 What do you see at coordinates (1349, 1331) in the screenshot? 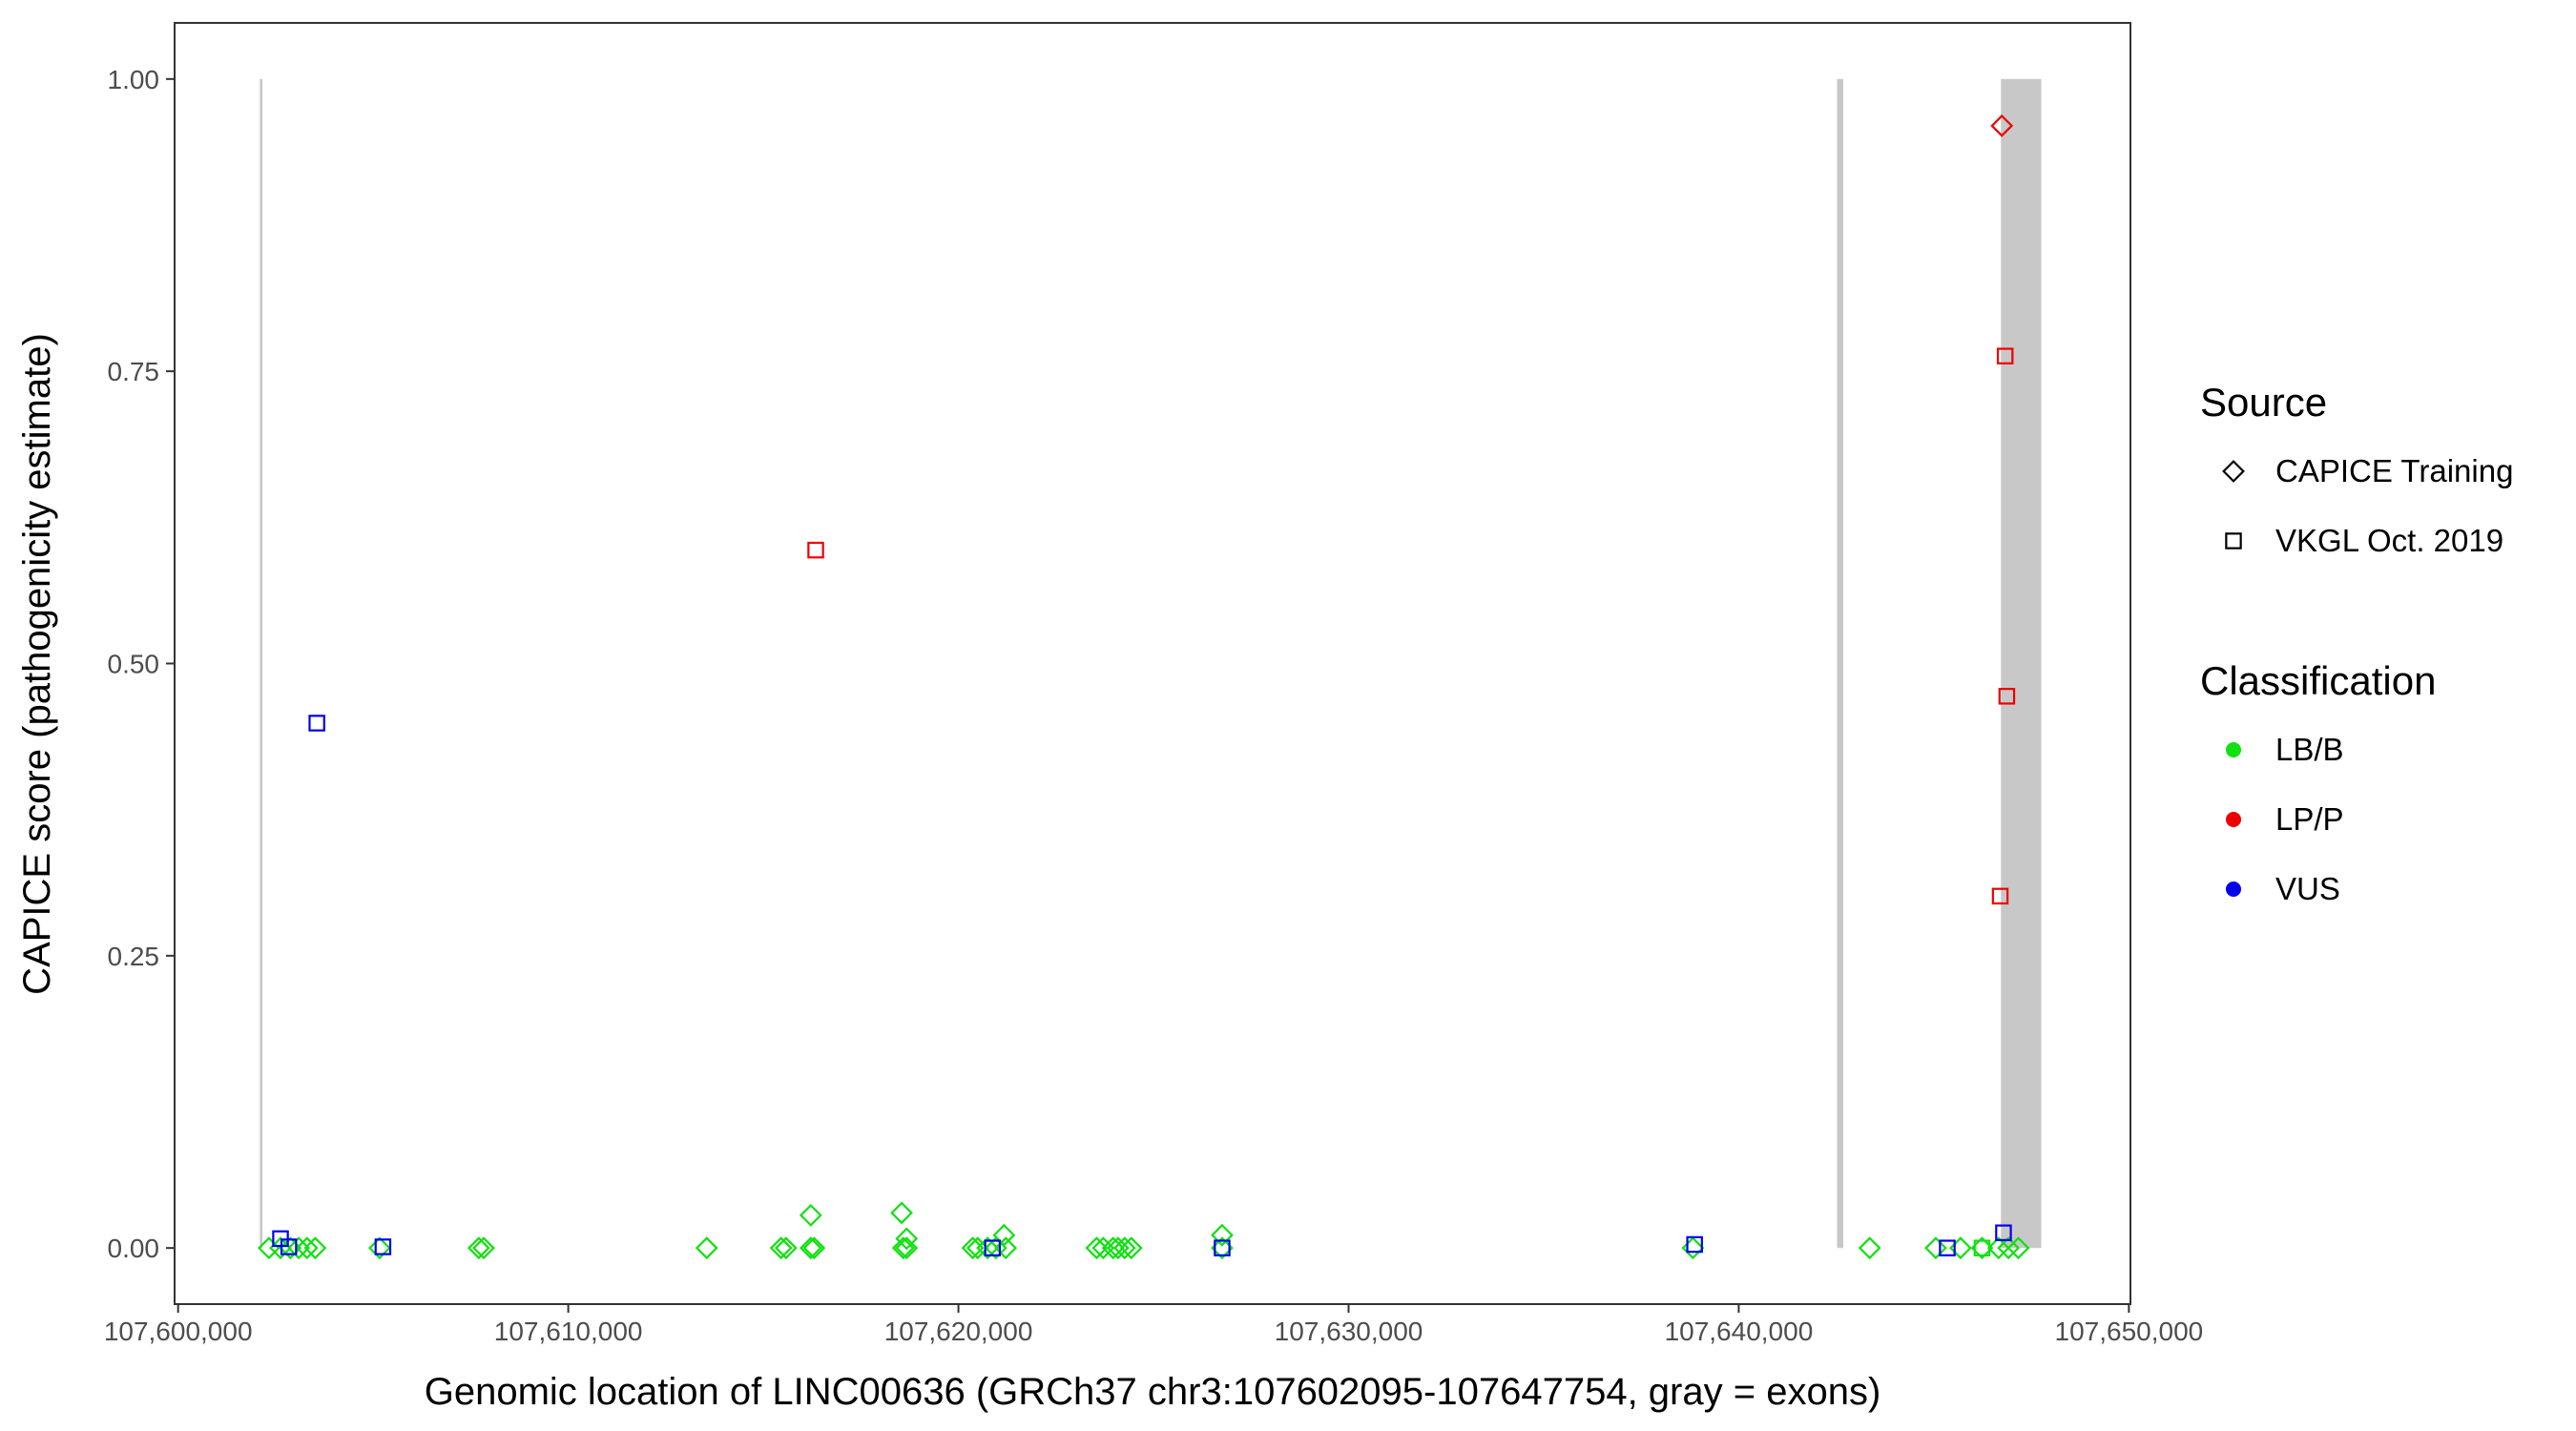
I see `x-tick-label: 107,630,000` at bounding box center [1349, 1331].